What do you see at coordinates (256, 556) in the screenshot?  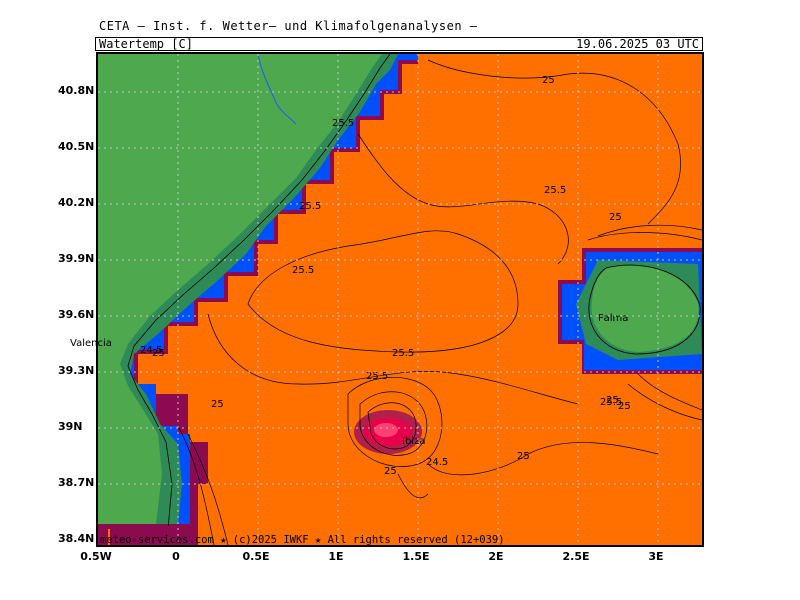 I see `x-tick-label: 0.5E` at bounding box center [256, 556].